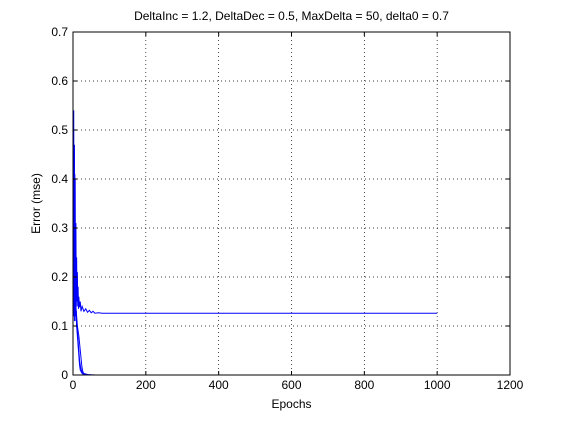 This screenshot has height=425, width=561. I want to click on y-tick-label: 0.4, so click(59, 179).